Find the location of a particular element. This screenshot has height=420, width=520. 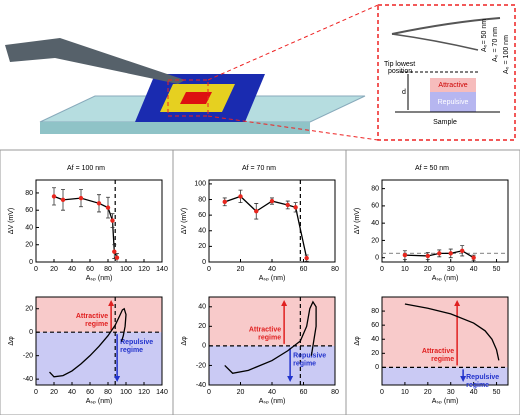

cantilever is located at coordinates (95, 61).